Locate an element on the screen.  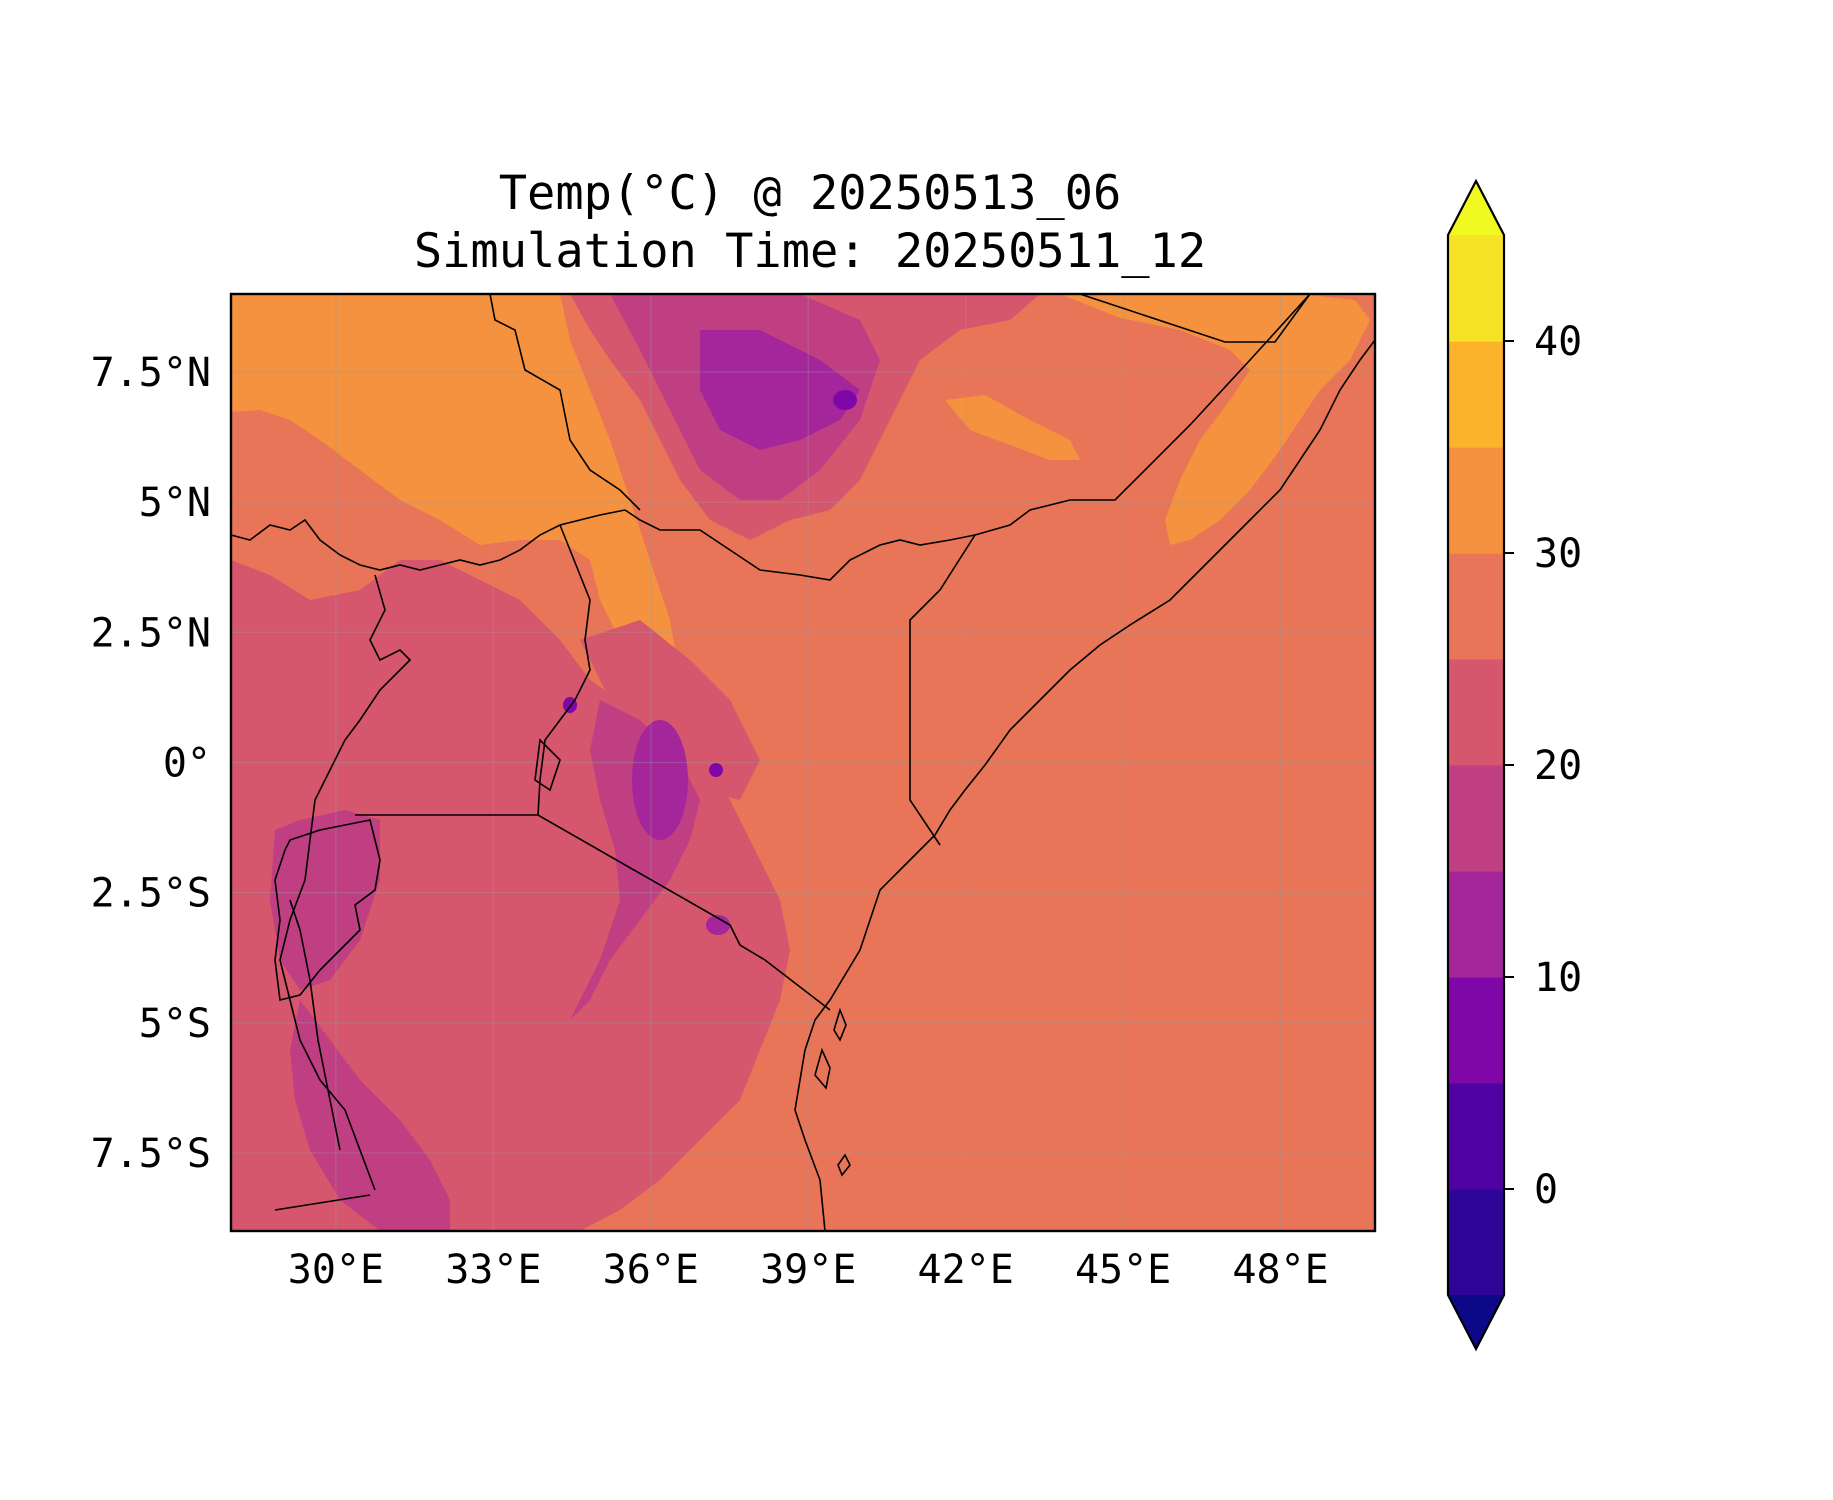
temp-band-5-10-ethiopia is located at coordinates (845, 400).